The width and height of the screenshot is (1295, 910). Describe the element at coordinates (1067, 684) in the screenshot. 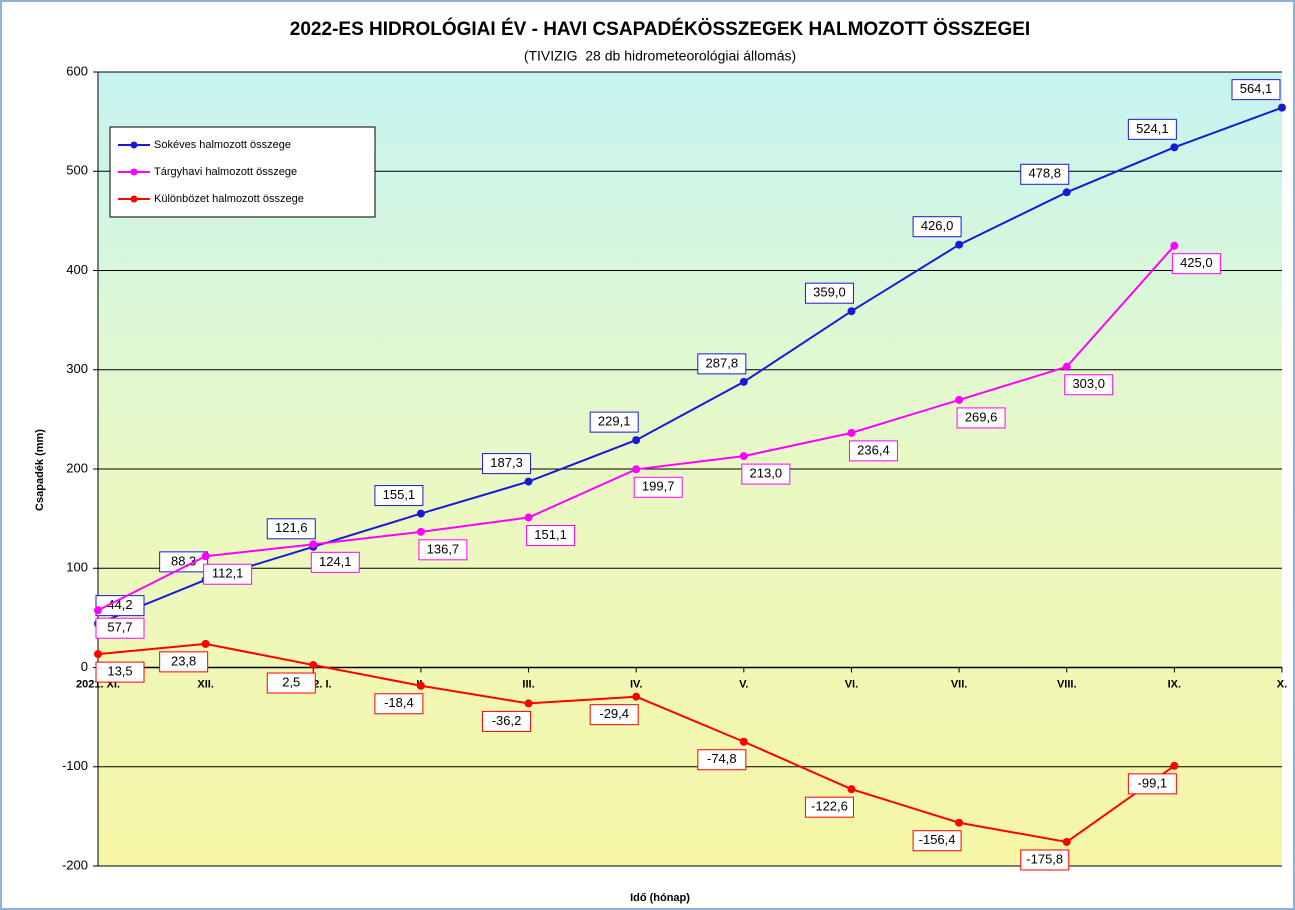

I see `x-tick-label: VIII.` at that location.